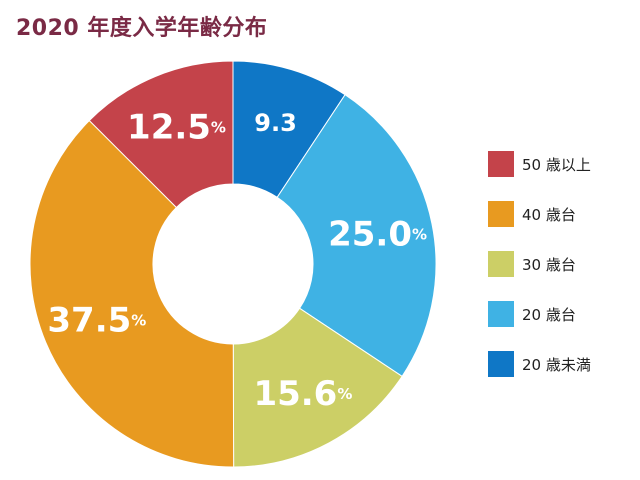  Describe the element at coordinates (549, 314) in the screenshot. I see `legend-label: 20 歳台` at that location.